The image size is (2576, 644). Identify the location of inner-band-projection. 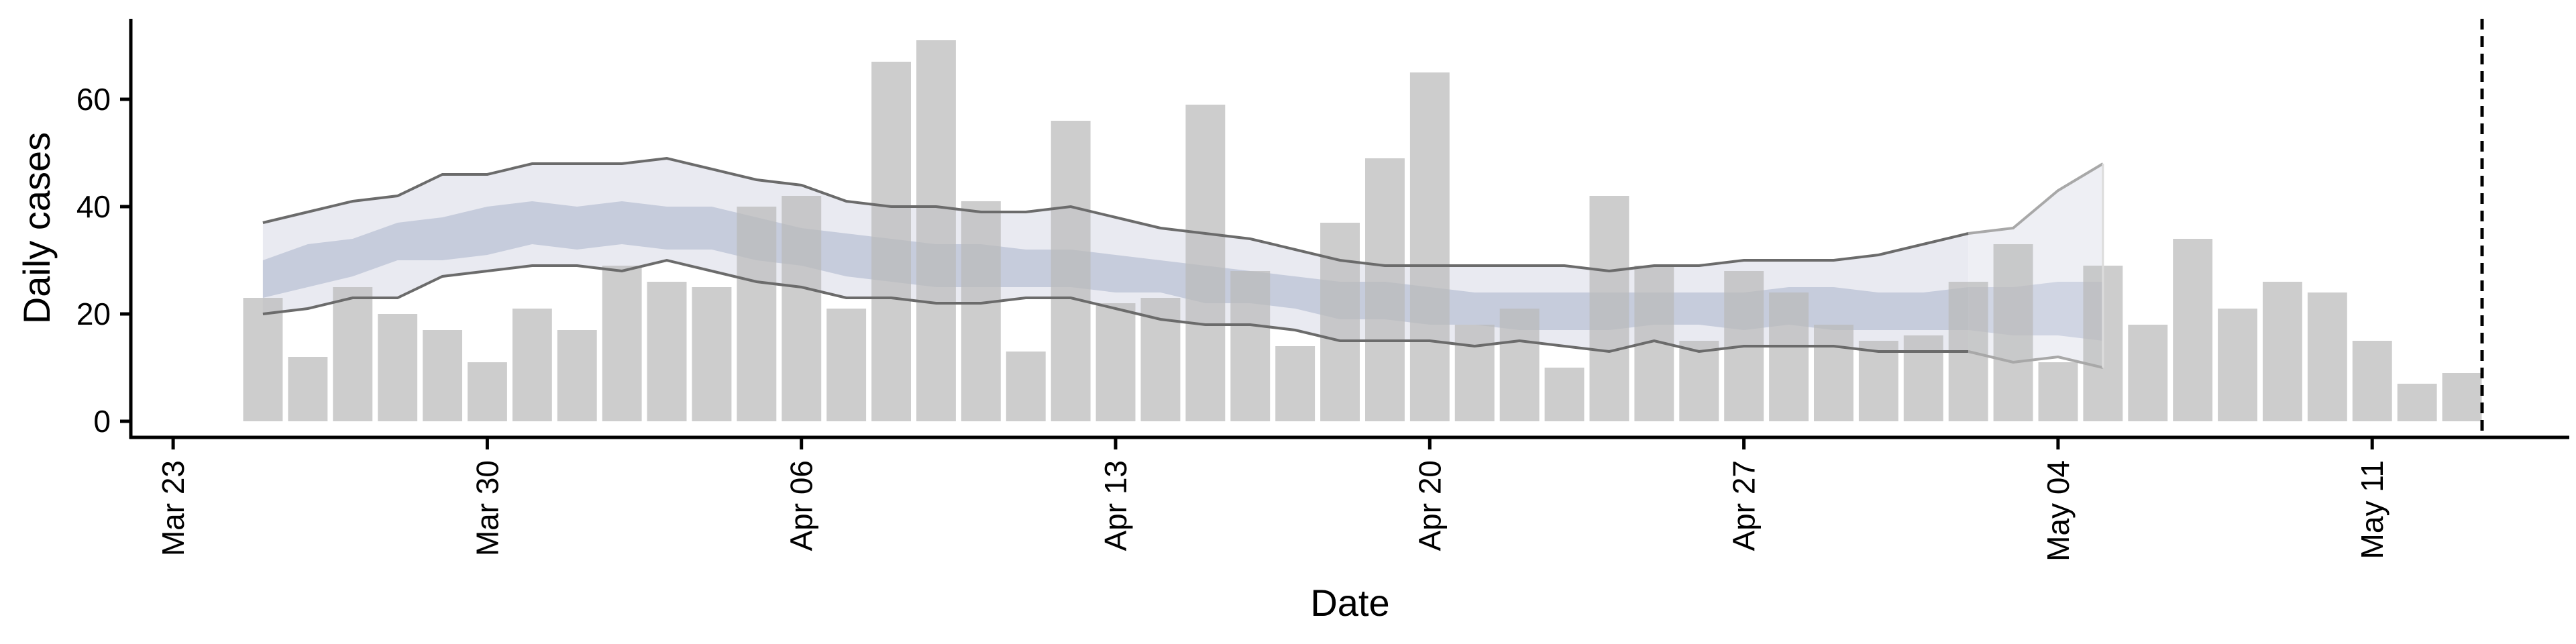
(2035, 311).